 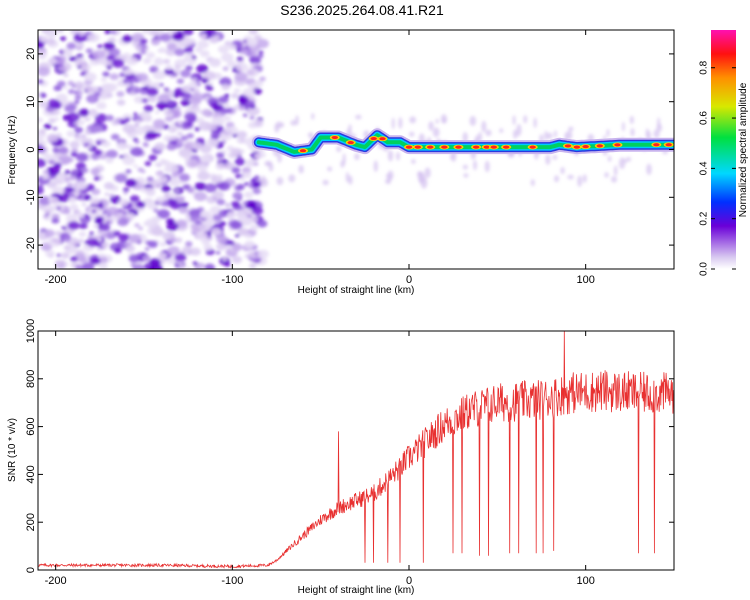 I want to click on colorbar-ticks: 0.0 0.2 0.4 0.6 0.8, so click(x=717, y=168).